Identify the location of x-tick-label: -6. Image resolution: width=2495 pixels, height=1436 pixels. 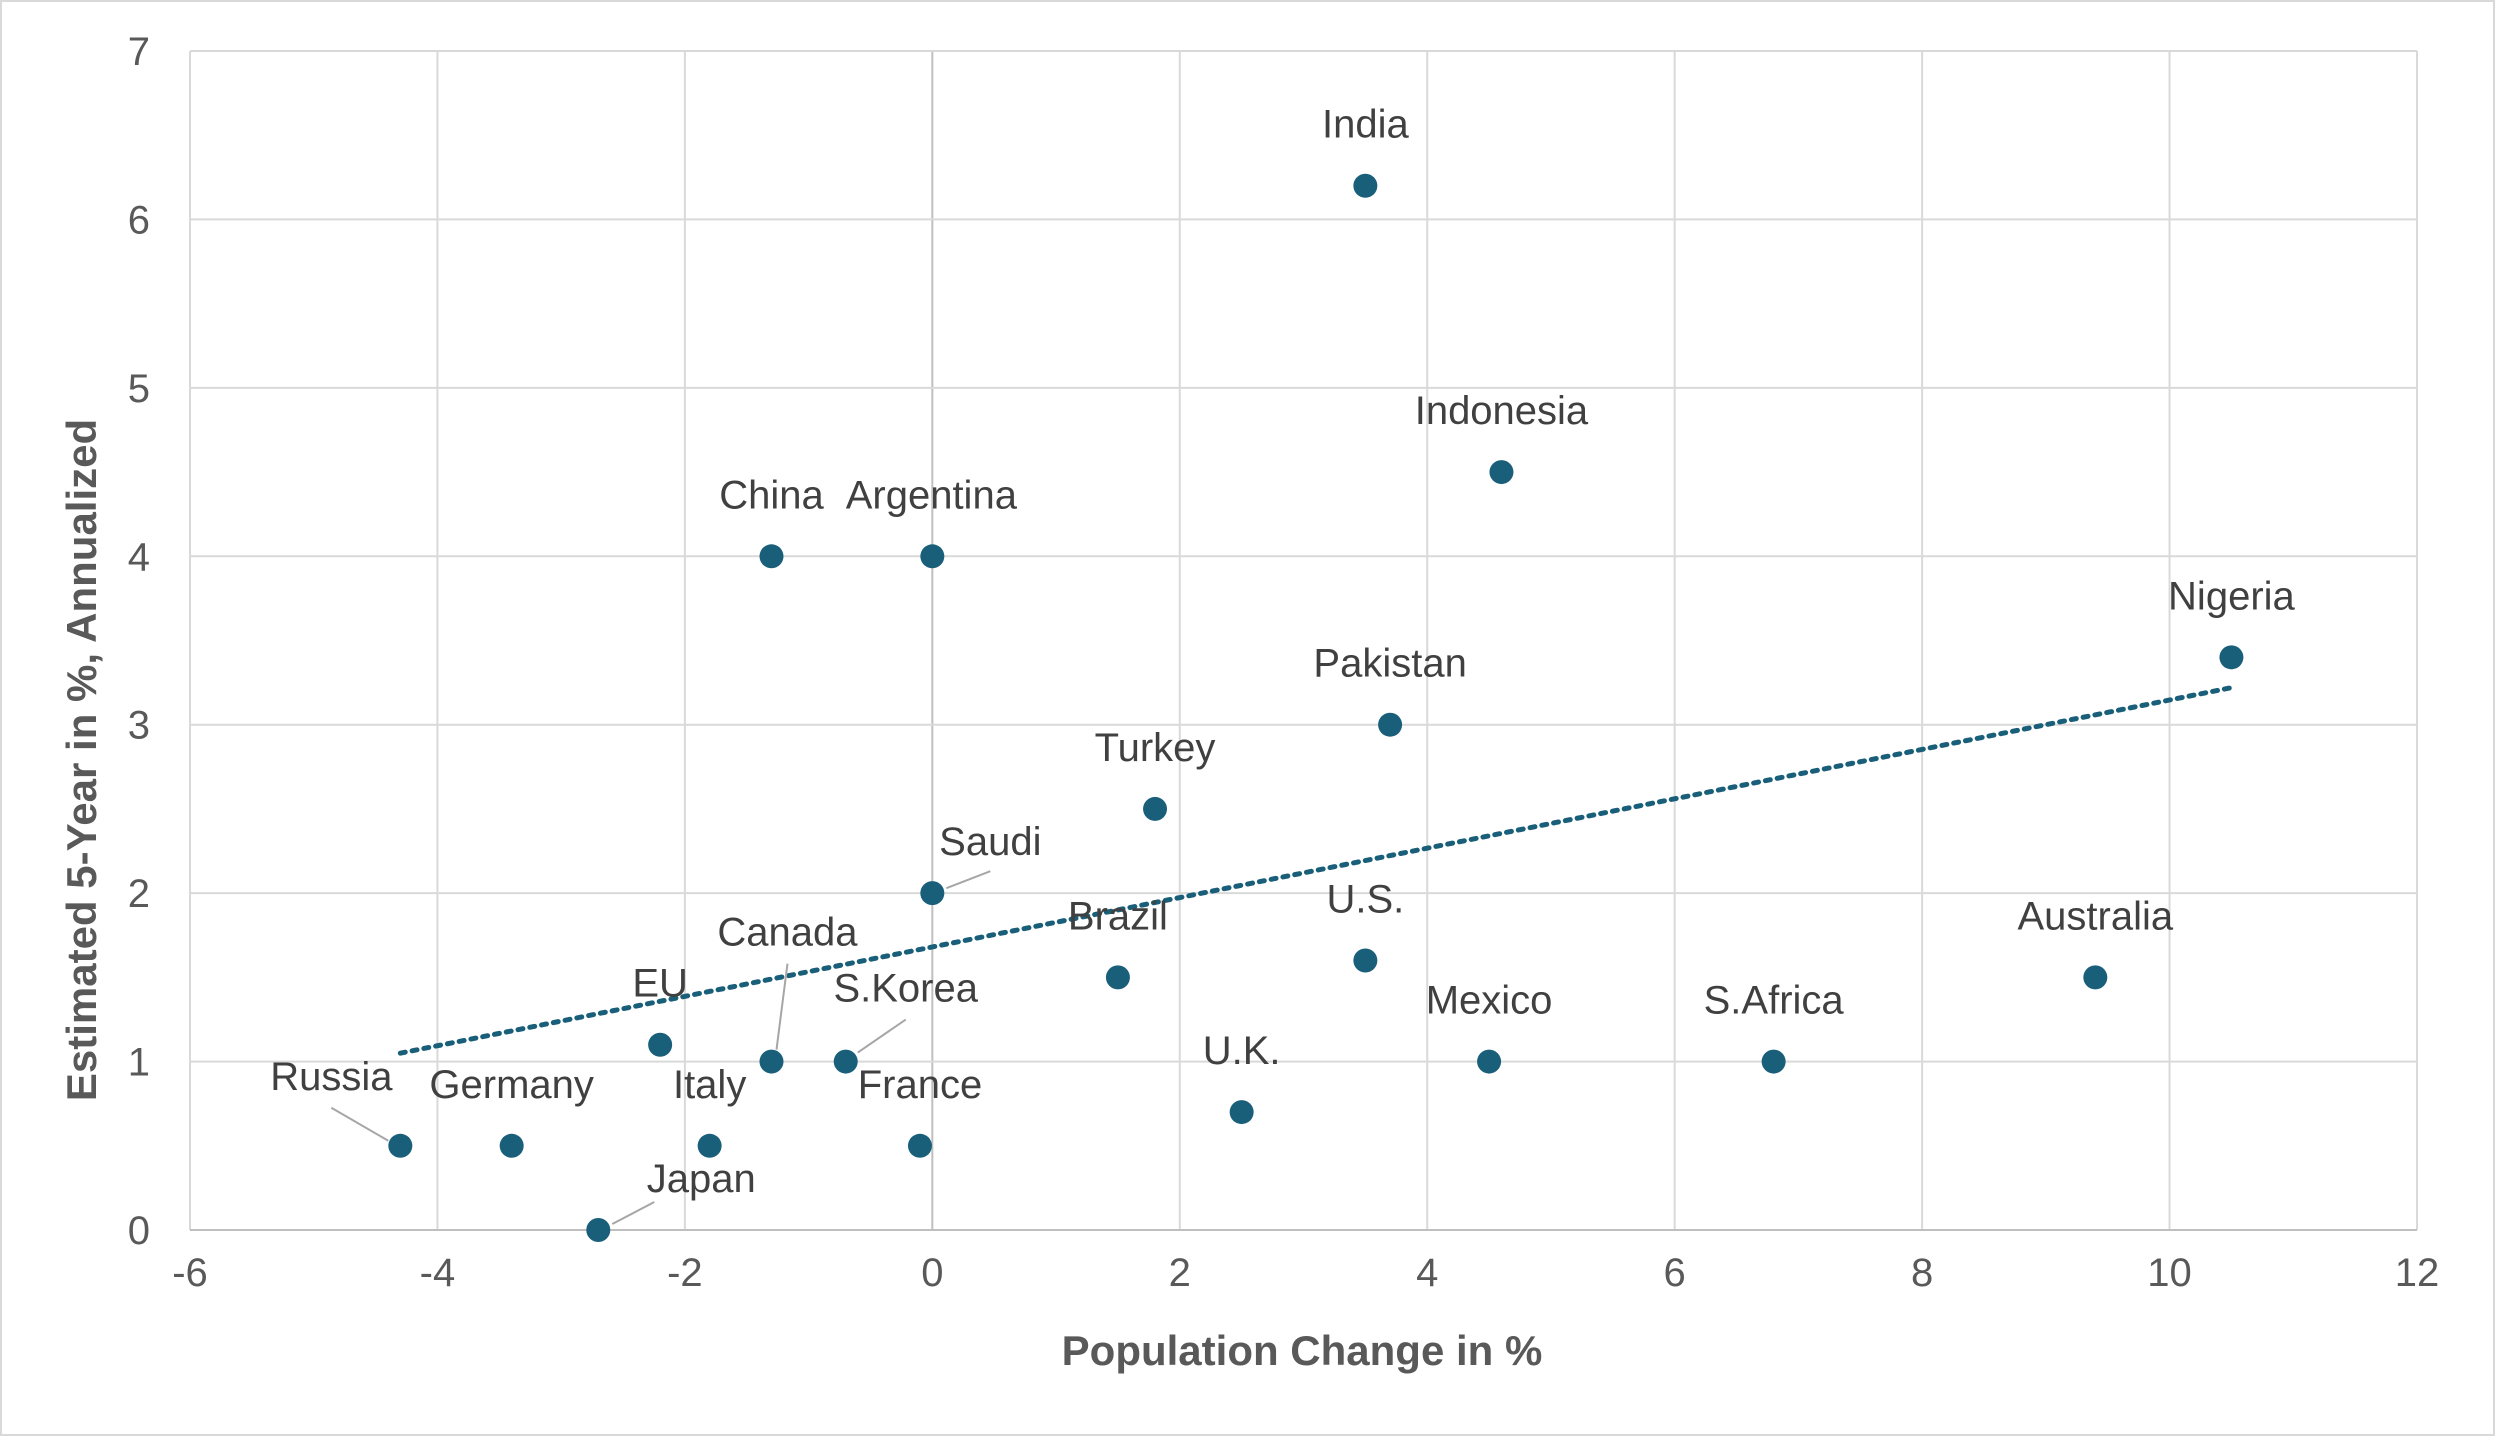
(190, 1273).